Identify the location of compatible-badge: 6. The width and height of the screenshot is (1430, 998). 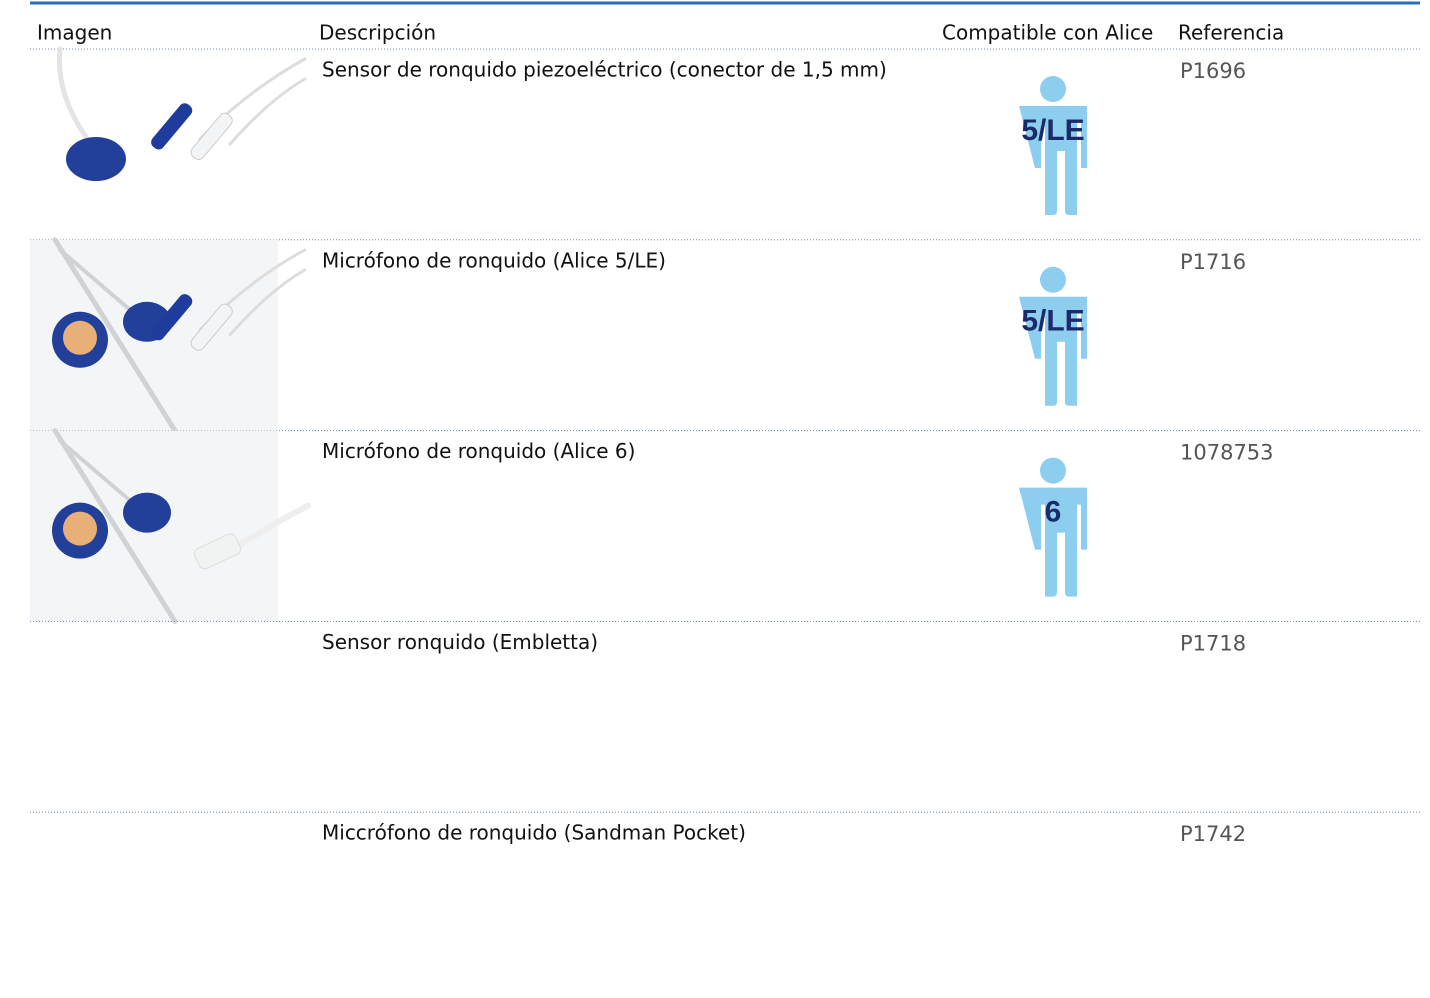
(1053, 512).